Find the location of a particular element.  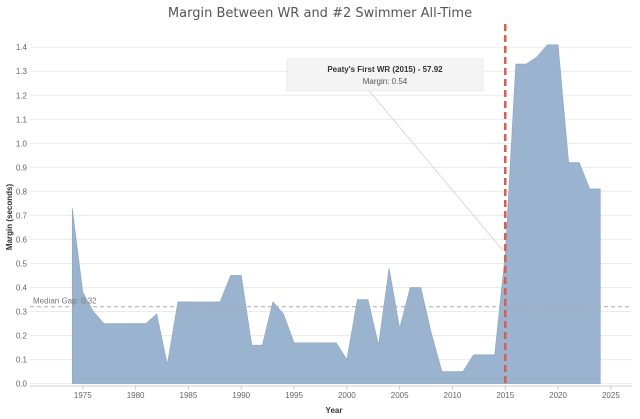

y-tick-label: 0.5 is located at coordinates (22, 263).